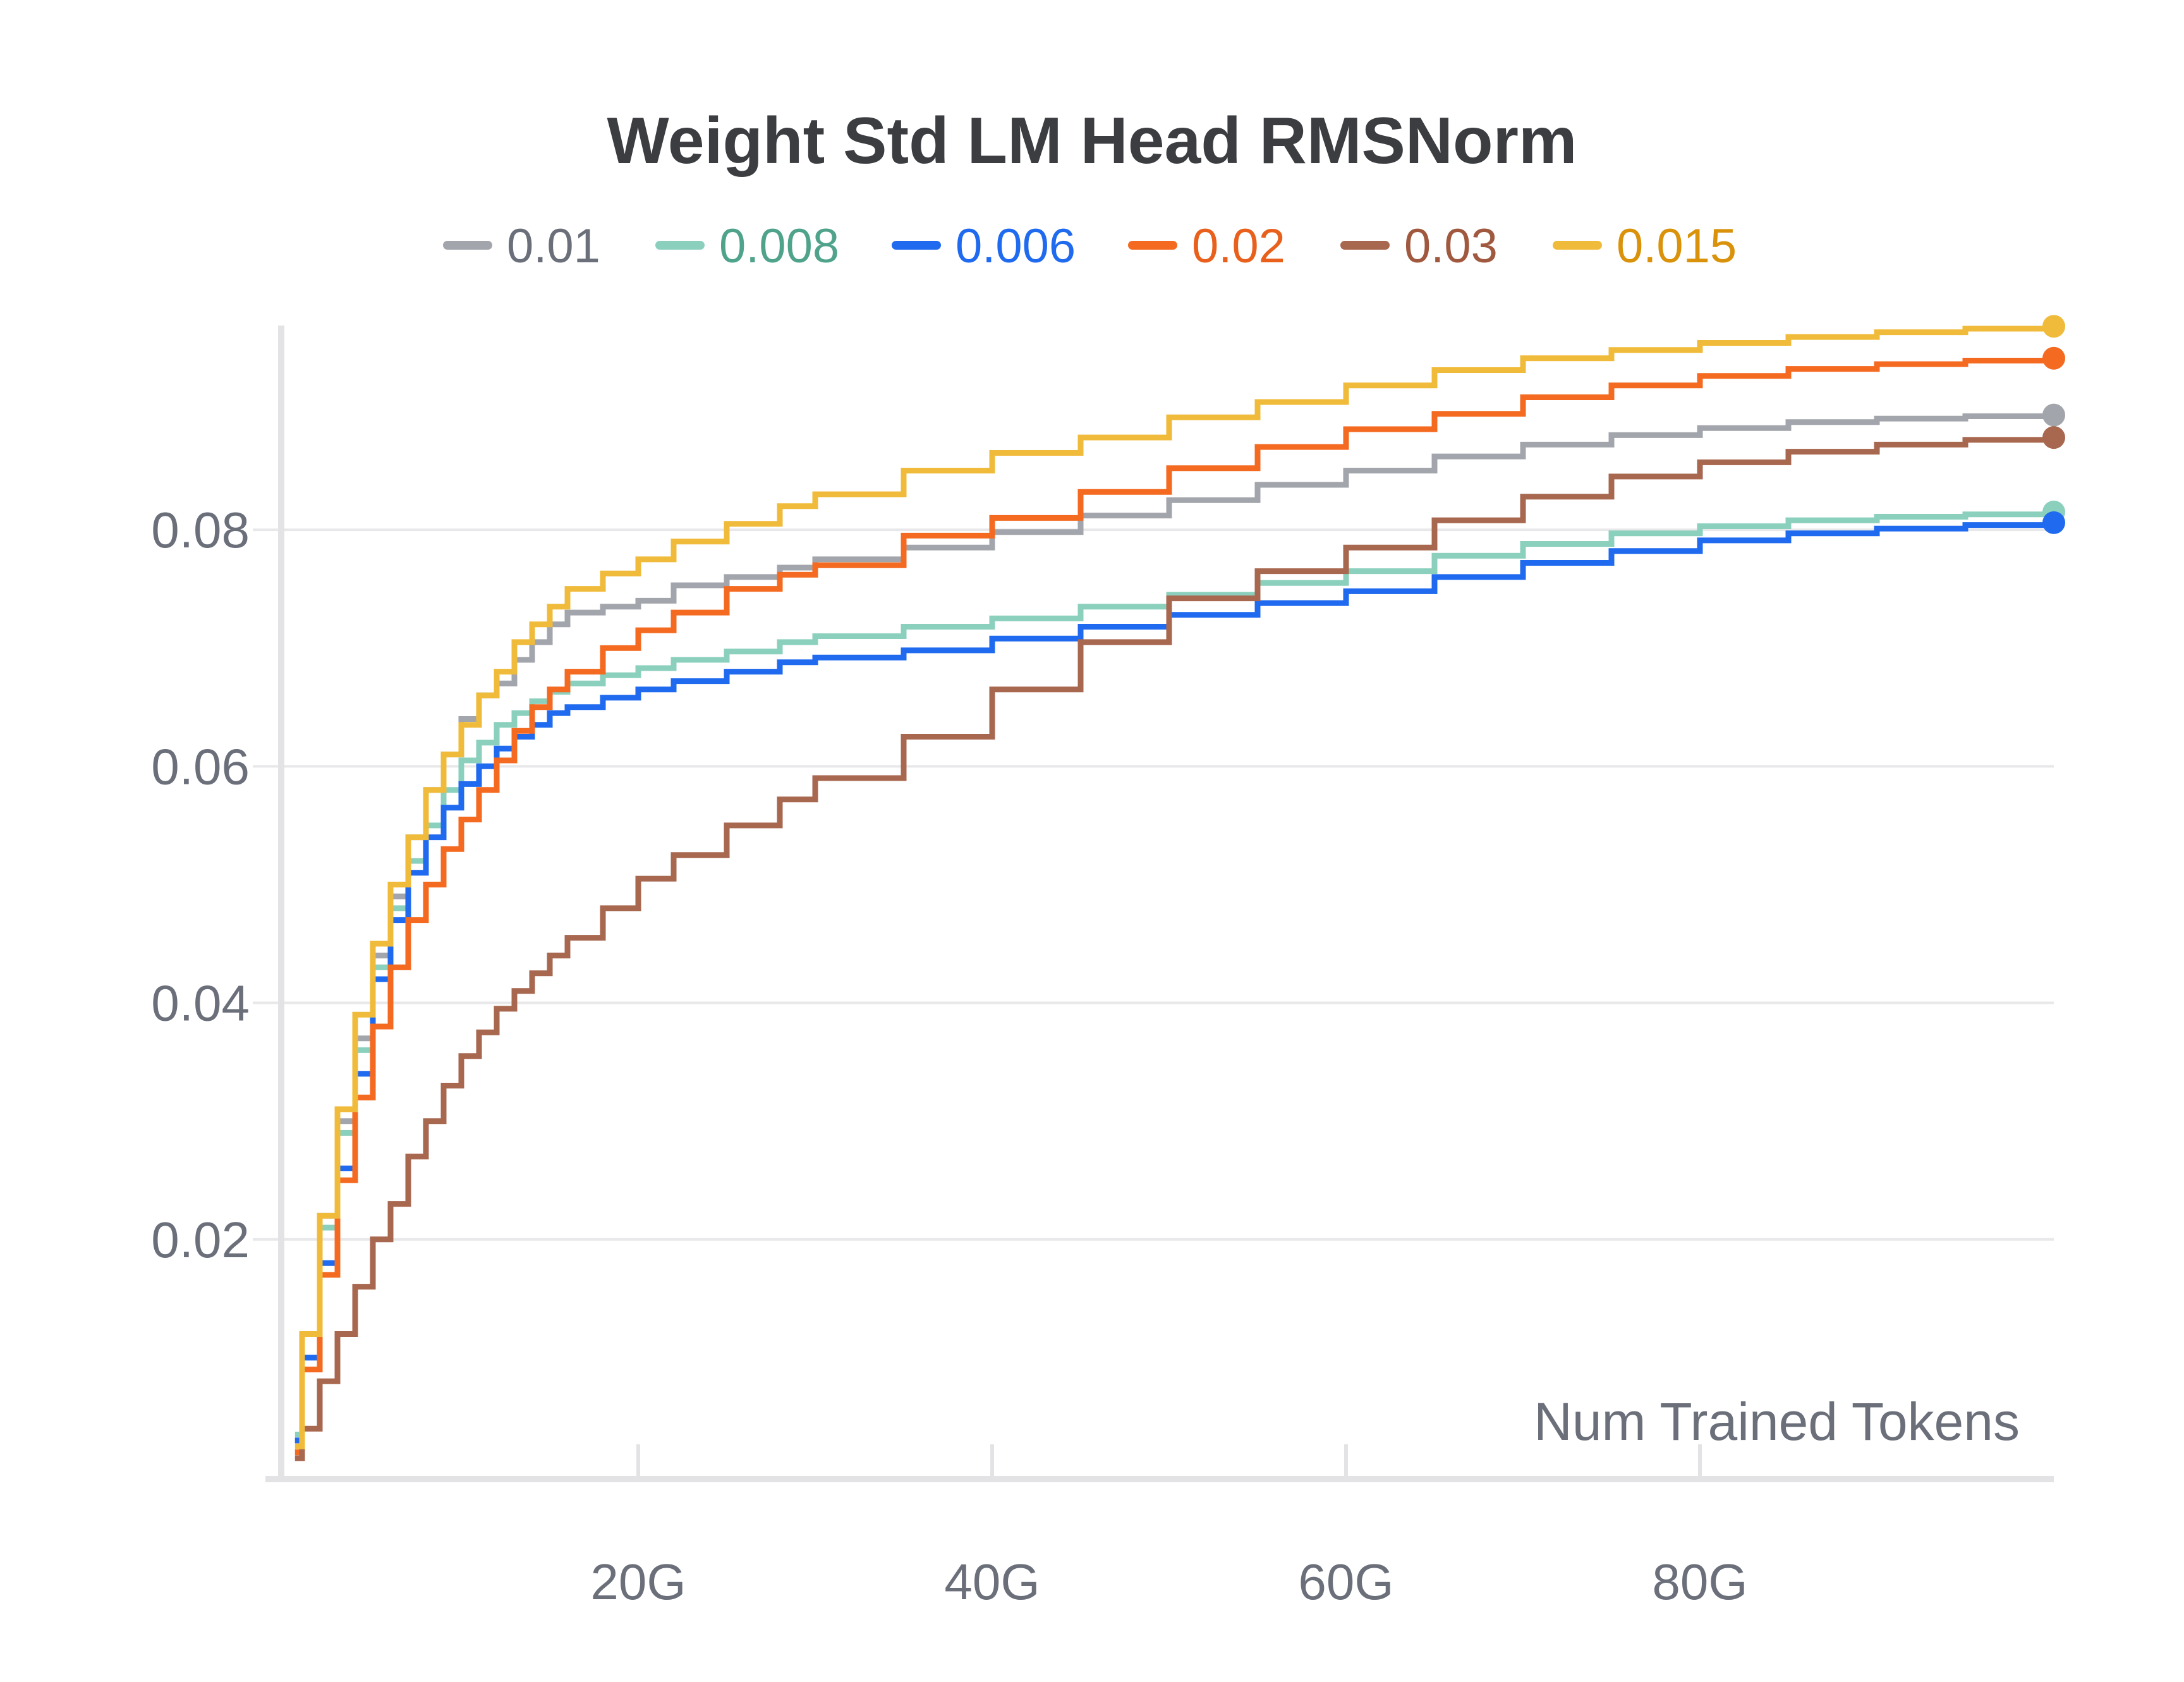  What do you see at coordinates (1238, 246) in the screenshot?
I see `legend-label: 0.02` at bounding box center [1238, 246].